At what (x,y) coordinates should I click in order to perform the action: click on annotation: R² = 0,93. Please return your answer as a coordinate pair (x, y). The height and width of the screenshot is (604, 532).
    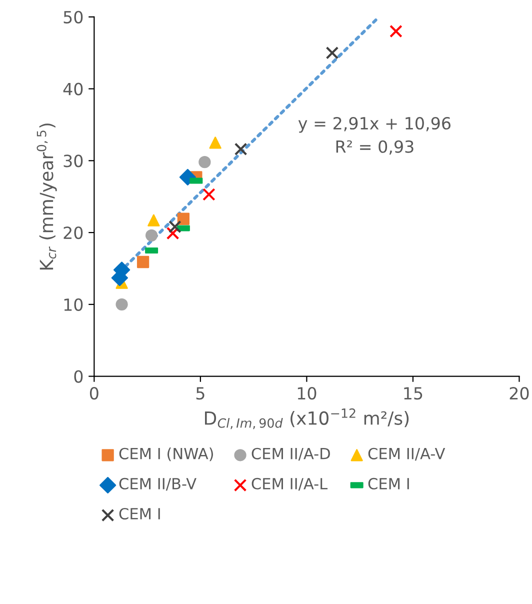
    Looking at the image, I should click on (375, 147).